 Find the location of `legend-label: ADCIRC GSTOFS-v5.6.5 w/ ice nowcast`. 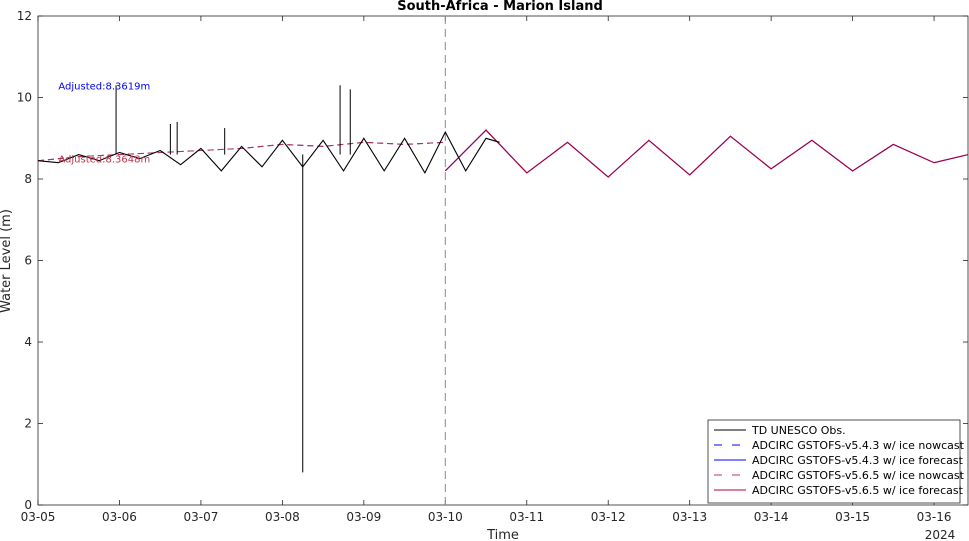

legend-label: ADCIRC GSTOFS-v5.6.5 w/ ice nowcast is located at coordinates (858, 475).